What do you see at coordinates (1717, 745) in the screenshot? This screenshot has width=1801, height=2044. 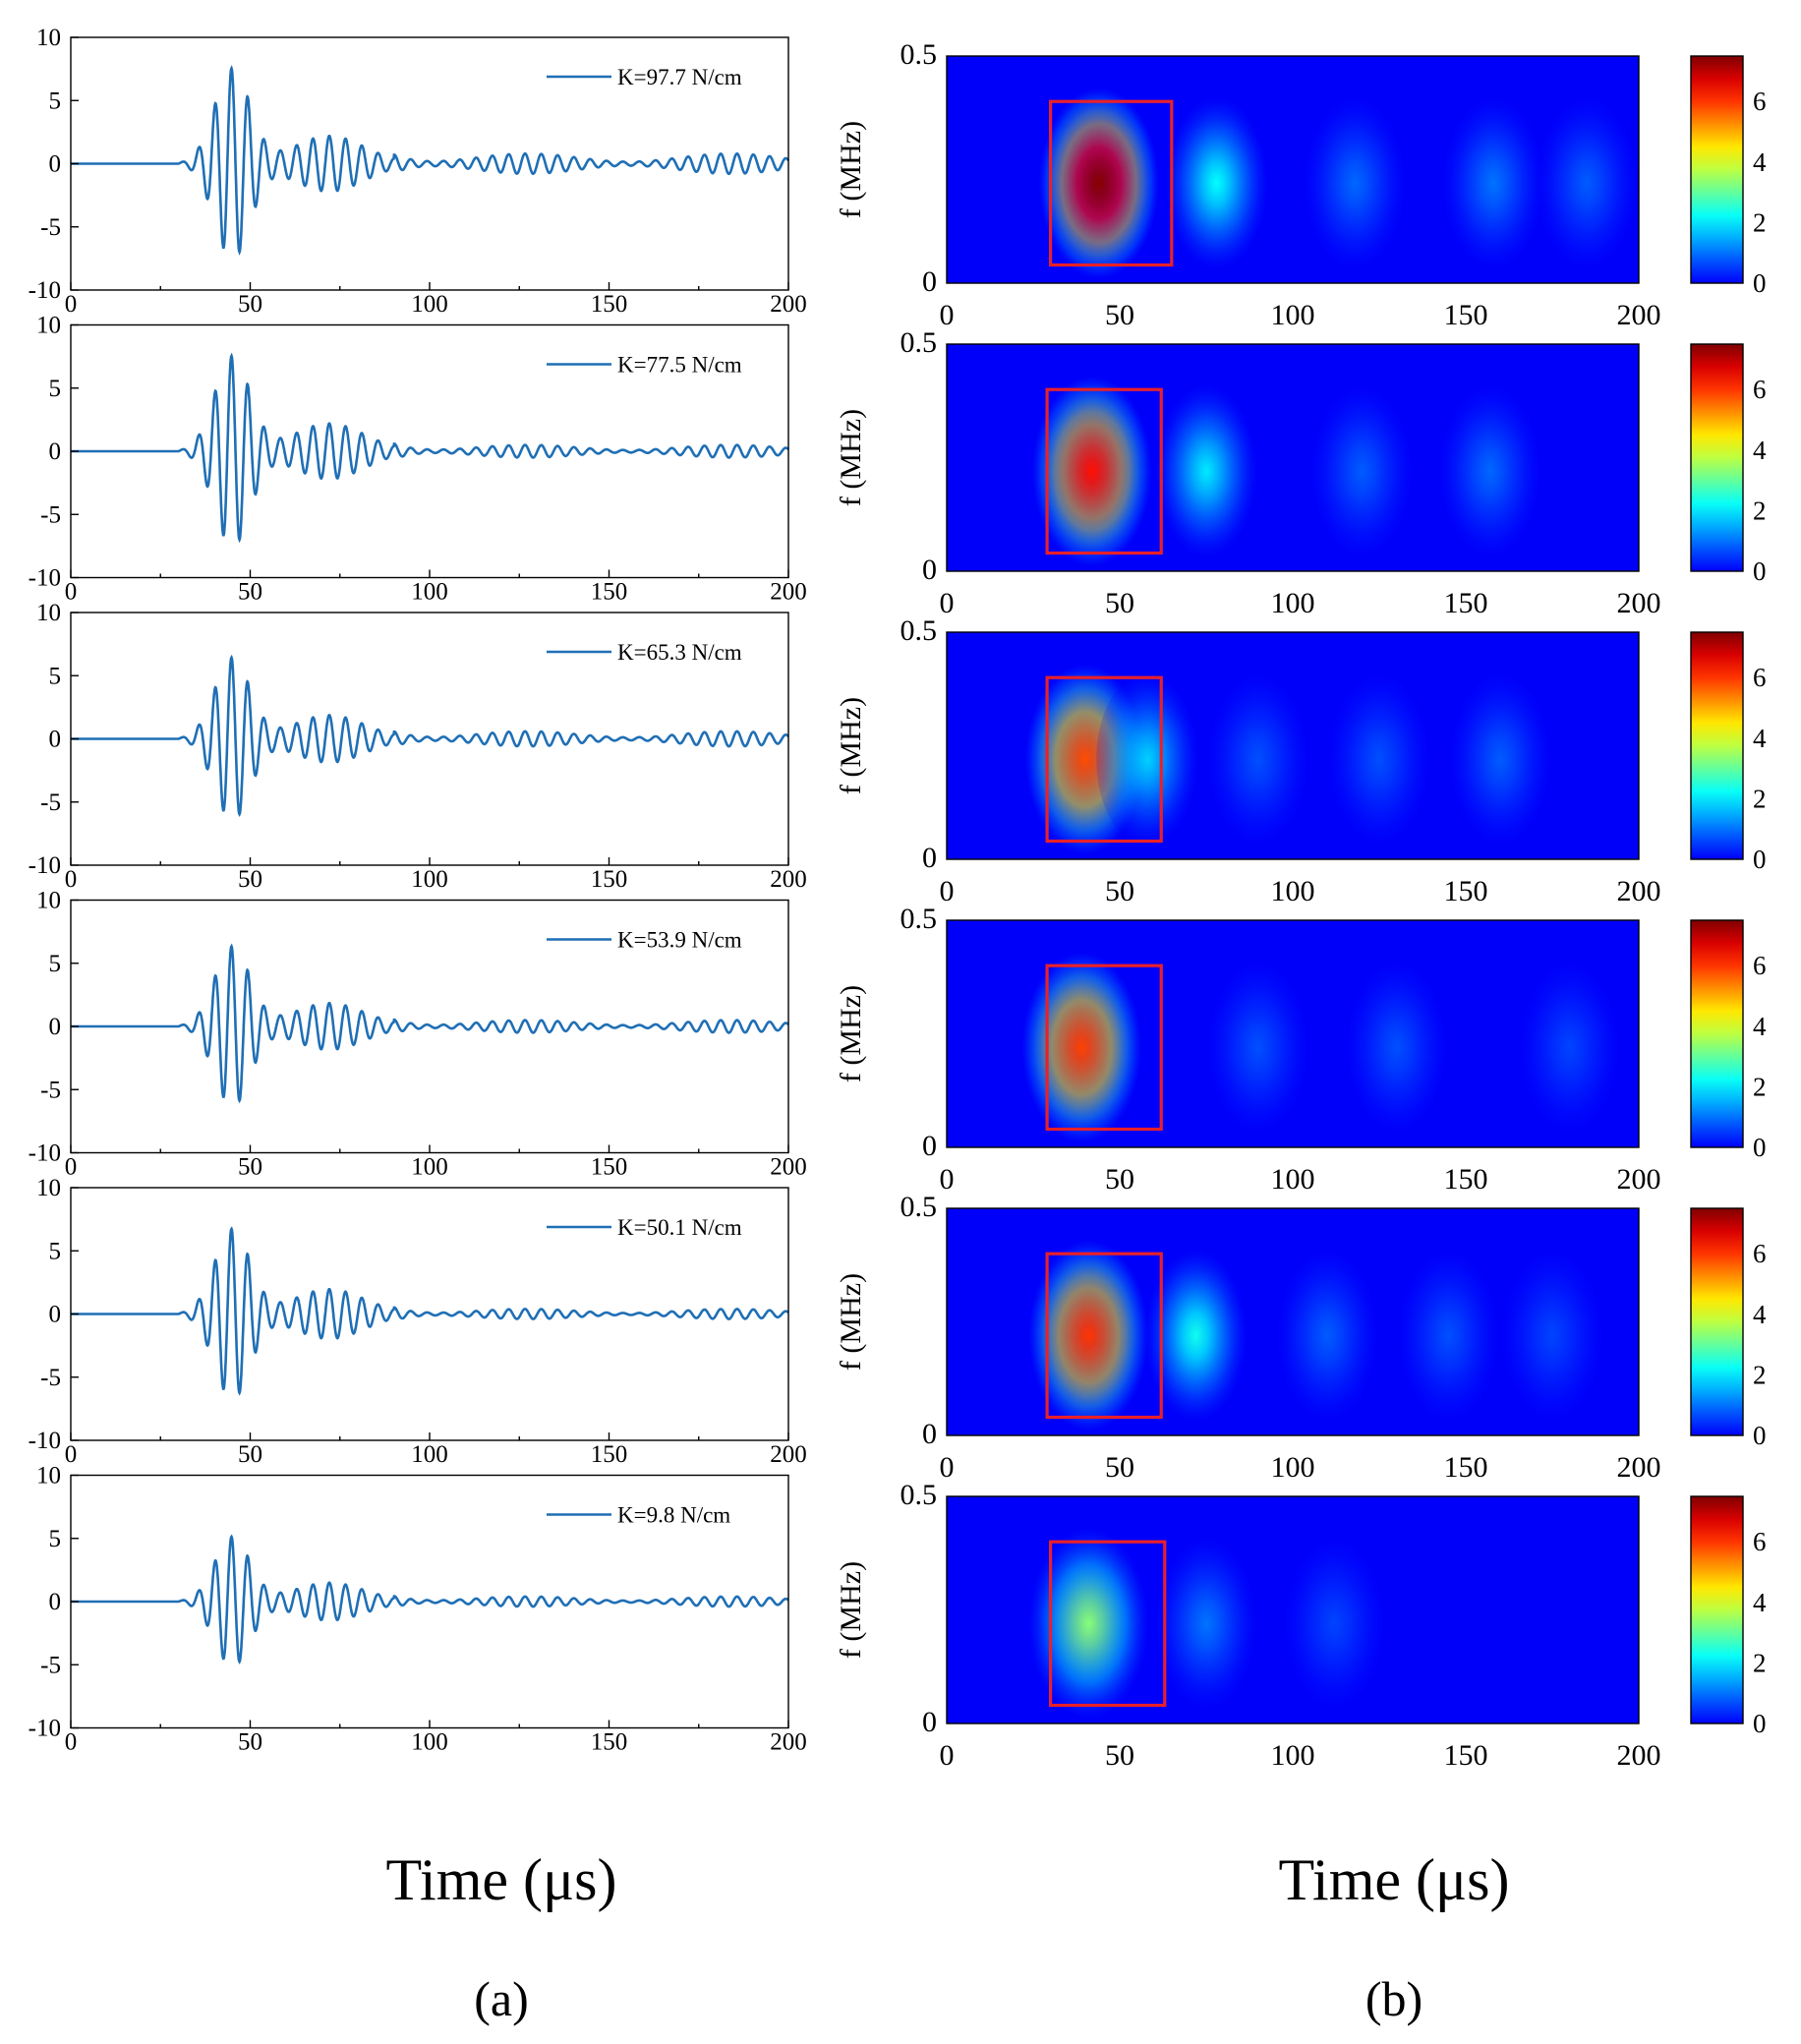 I see `colorbar-frame` at bounding box center [1717, 745].